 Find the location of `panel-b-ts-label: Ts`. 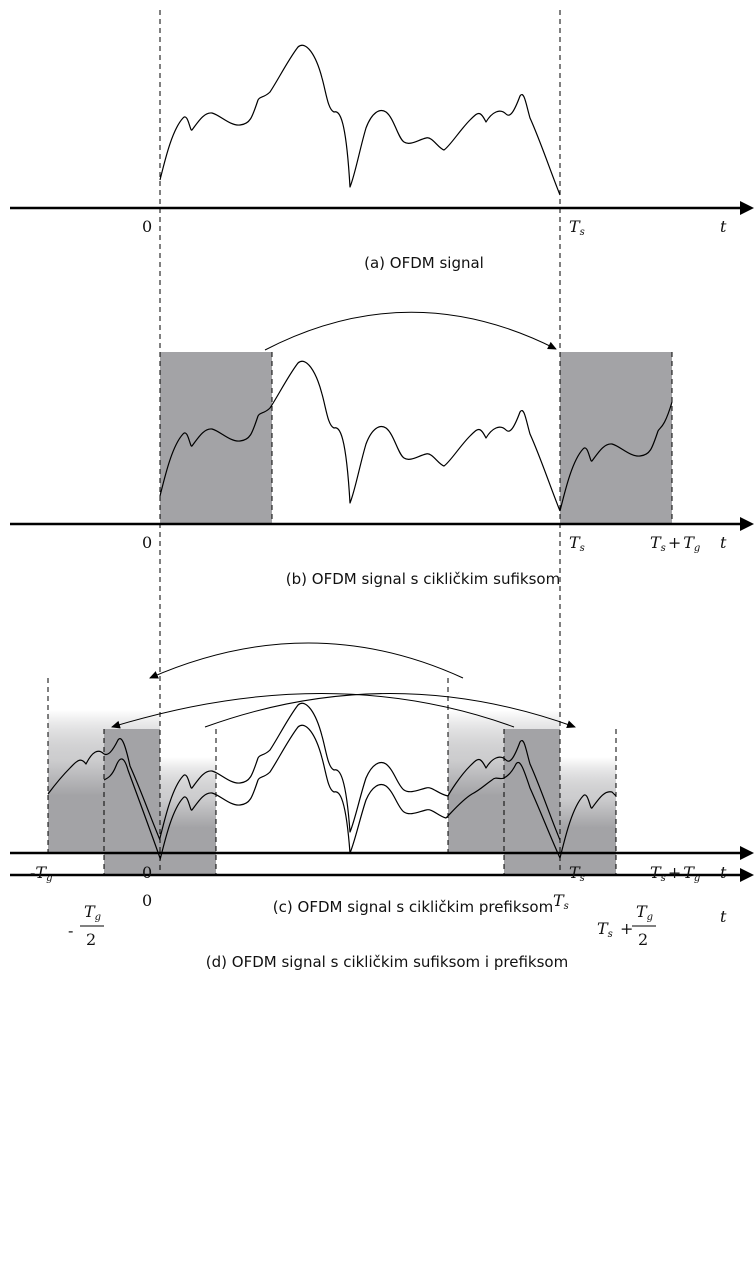

panel-b-ts-label: Ts is located at coordinates (577, 543).